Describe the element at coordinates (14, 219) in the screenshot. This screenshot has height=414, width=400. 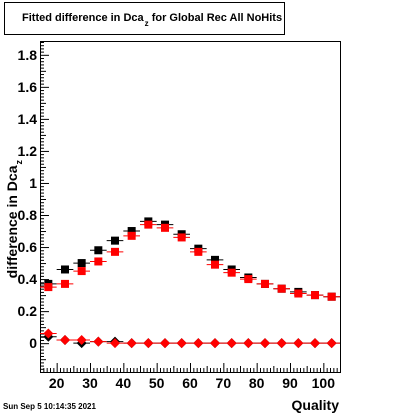
I see `y-axis-title: difference in Dcaz` at that location.